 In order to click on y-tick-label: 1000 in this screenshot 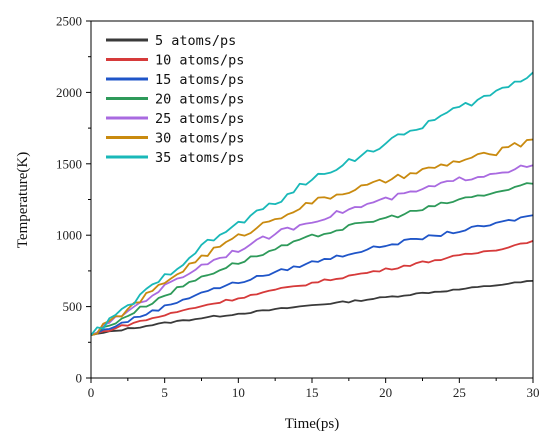, I will do `click(69, 235)`.